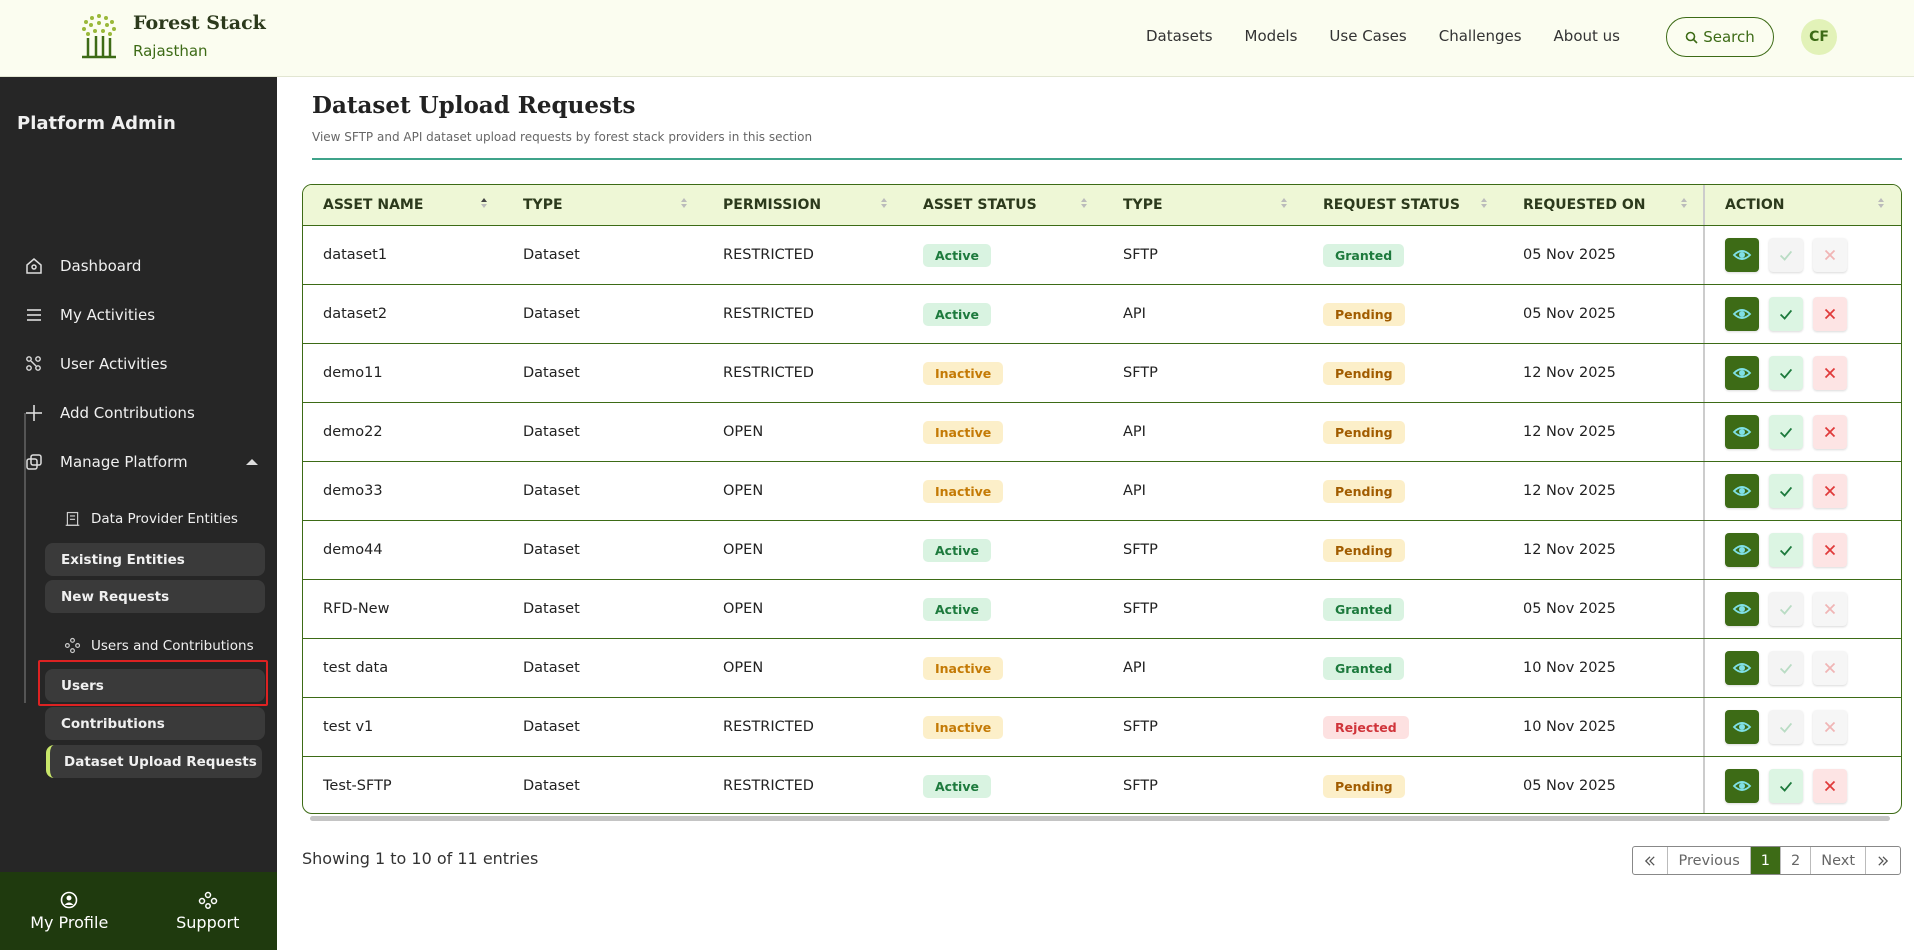 The height and width of the screenshot is (950, 1914). What do you see at coordinates (1720, 37) in the screenshot?
I see `search-button: Search` at bounding box center [1720, 37].